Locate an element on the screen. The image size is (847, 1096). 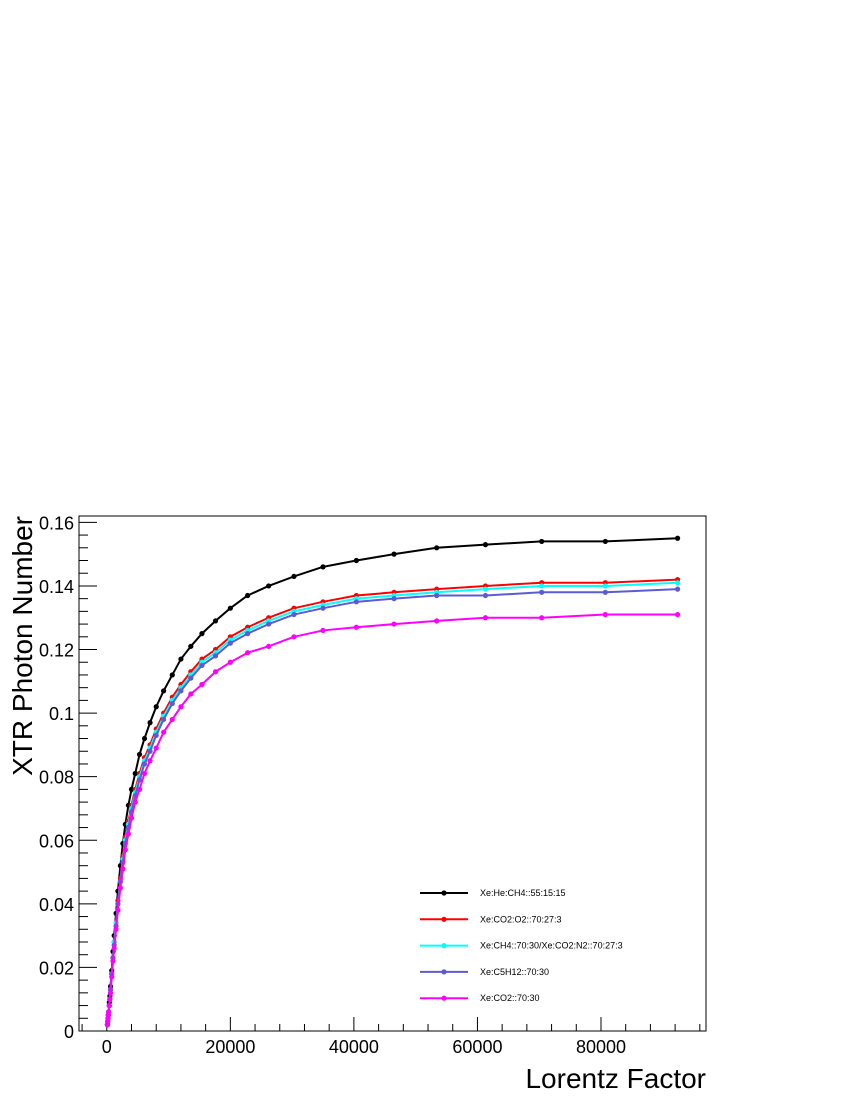
y-tick-label: 0.12 is located at coordinates (56, 651).